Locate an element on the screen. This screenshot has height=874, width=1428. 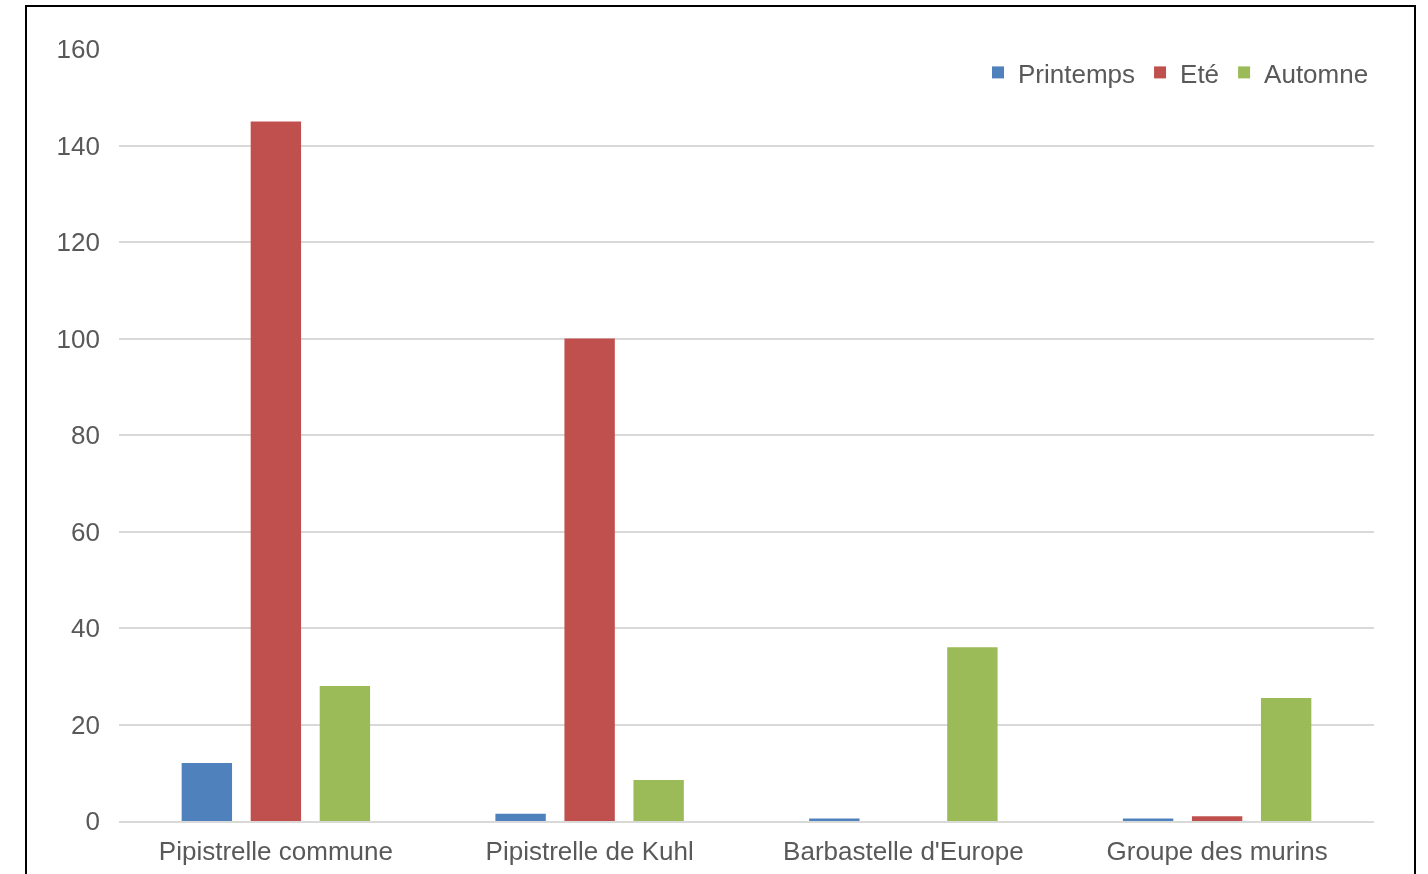
x-tick-label: Pipistrelle commune is located at coordinates (275, 850).